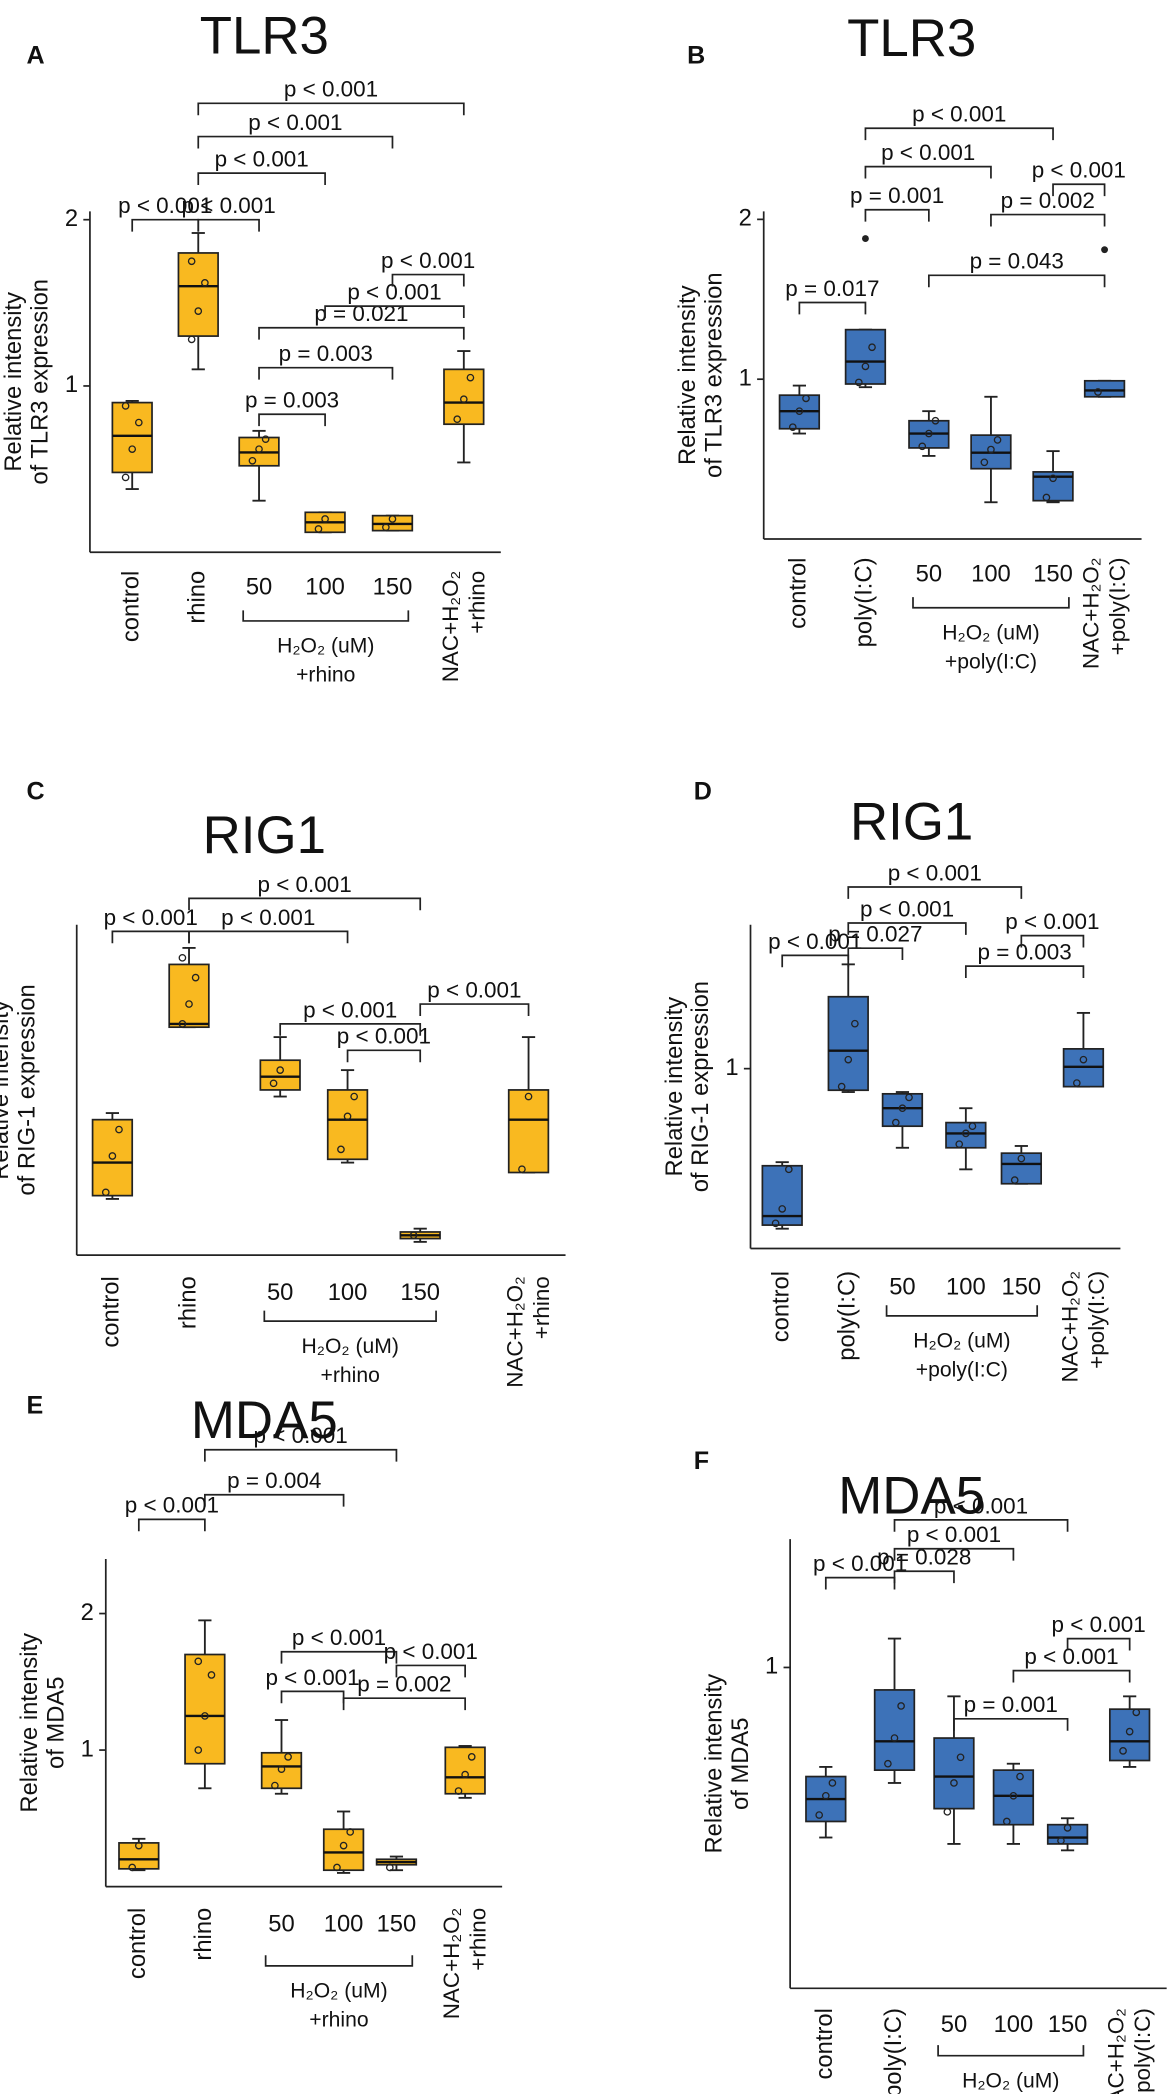  I want to click on p-value-label: p = 0.002, so click(1048, 200).